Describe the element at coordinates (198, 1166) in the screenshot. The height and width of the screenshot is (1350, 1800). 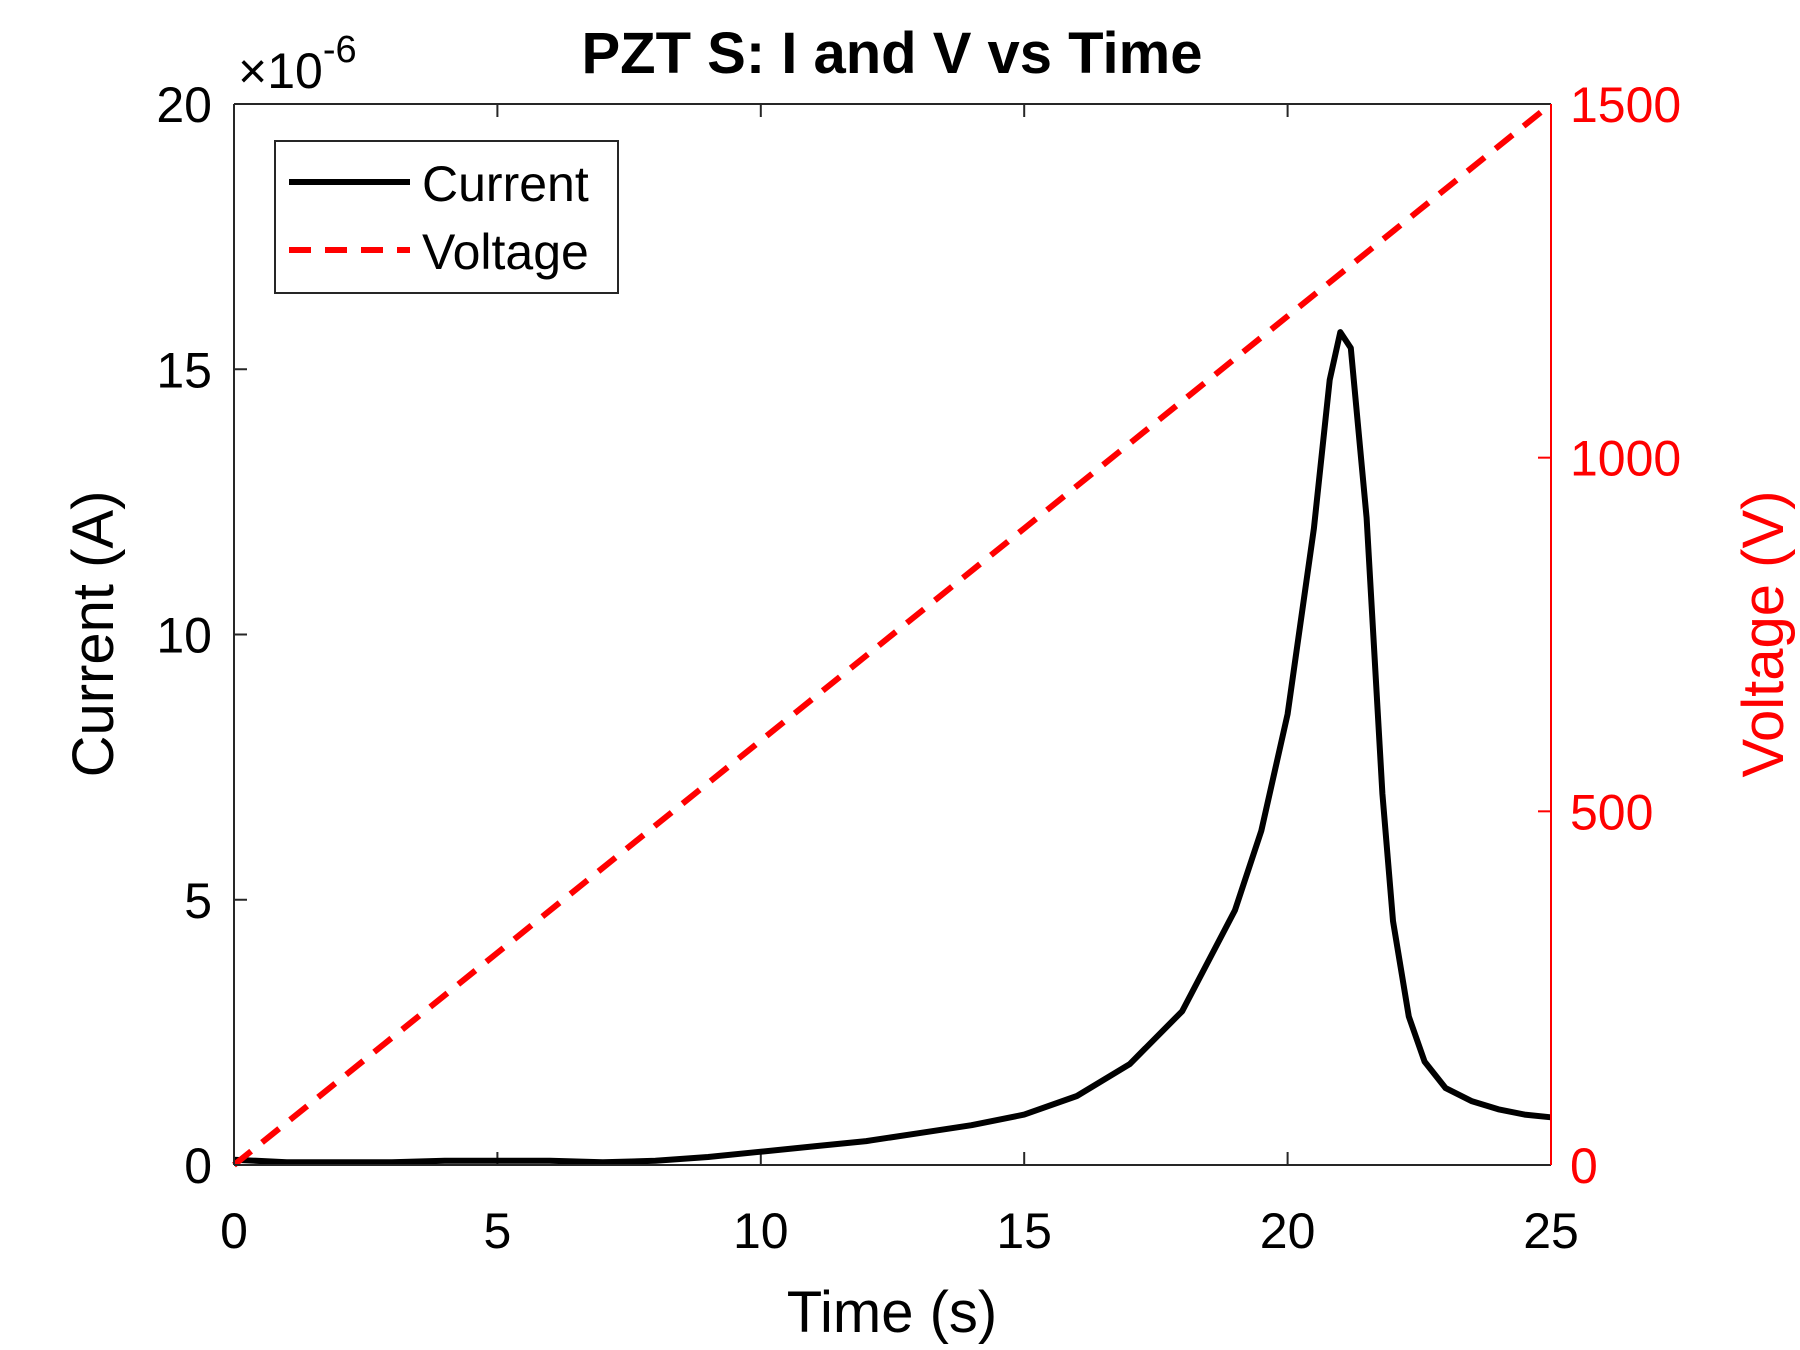
I see `y-left-tick-label: 0` at that location.